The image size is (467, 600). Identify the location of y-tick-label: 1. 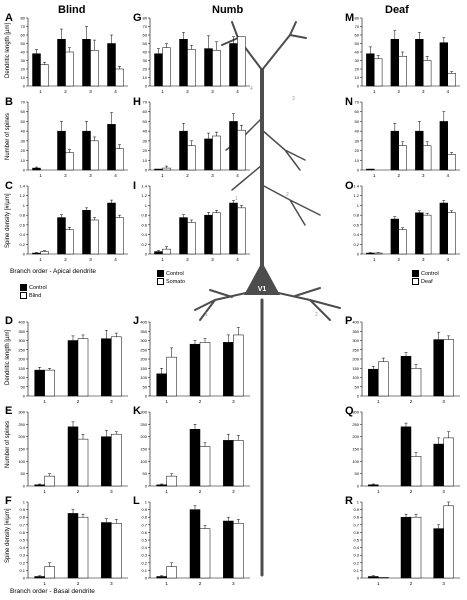
(24, 502).